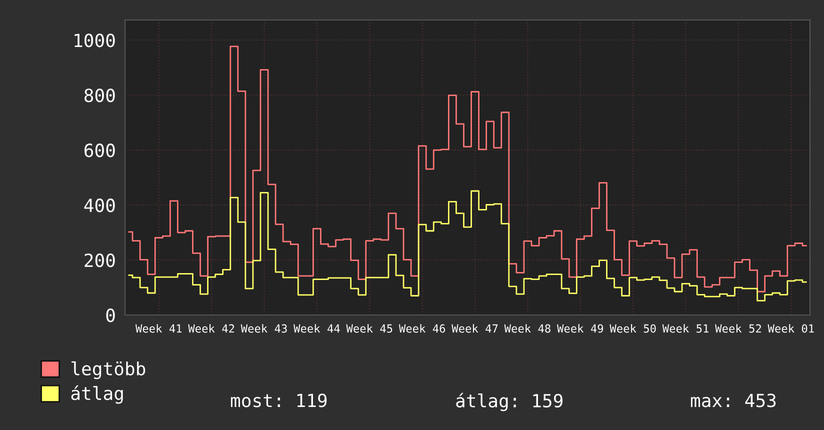 Image resolution: width=824 pixels, height=430 pixels. What do you see at coordinates (263, 328) in the screenshot?
I see `x-tick-label: Week 43` at bounding box center [263, 328].